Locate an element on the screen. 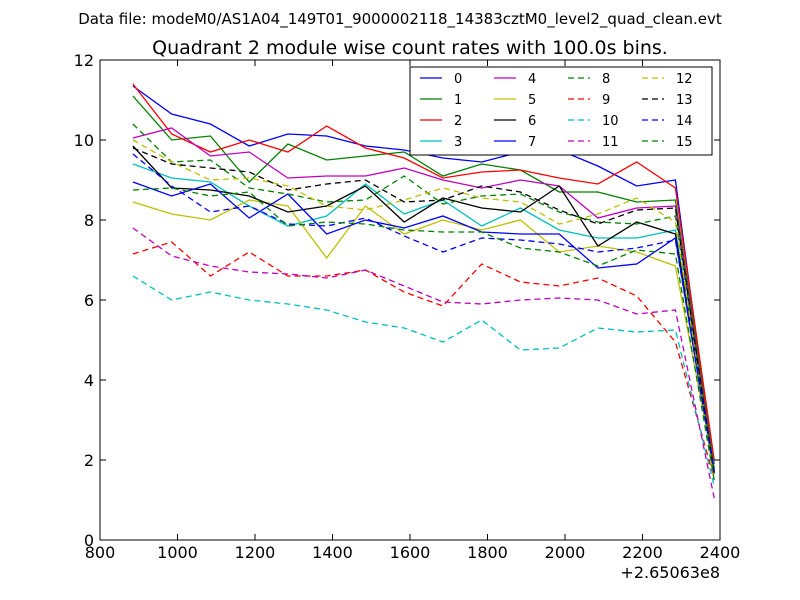 This screenshot has height=600, width=800. legend-label-4: 4 is located at coordinates (532, 79).